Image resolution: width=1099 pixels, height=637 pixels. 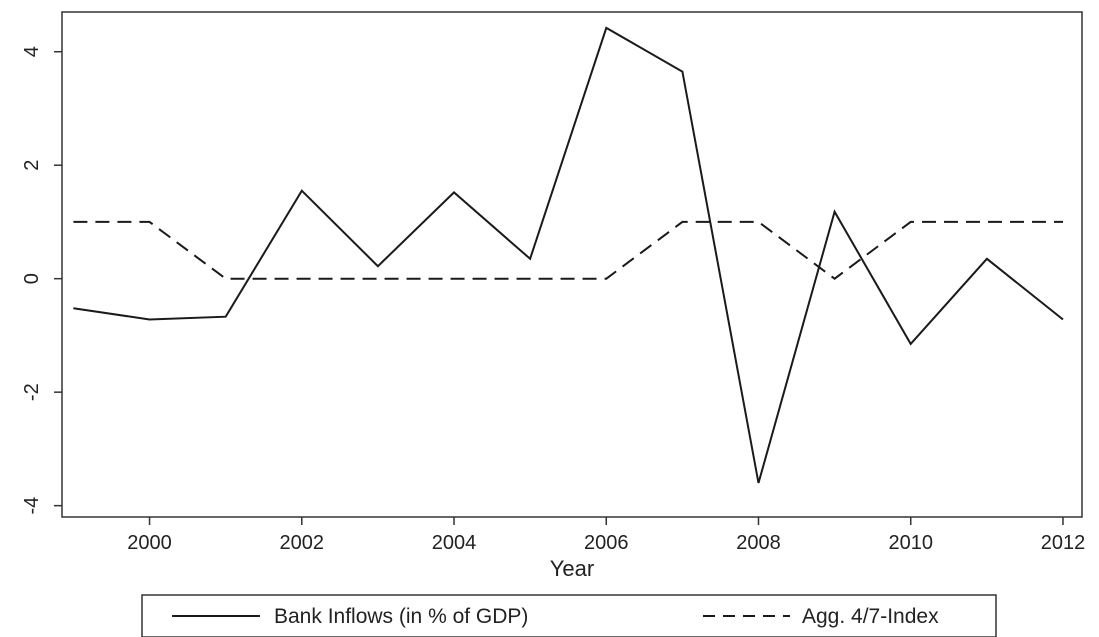 I want to click on x-axis-title: Year, so click(x=572, y=568).